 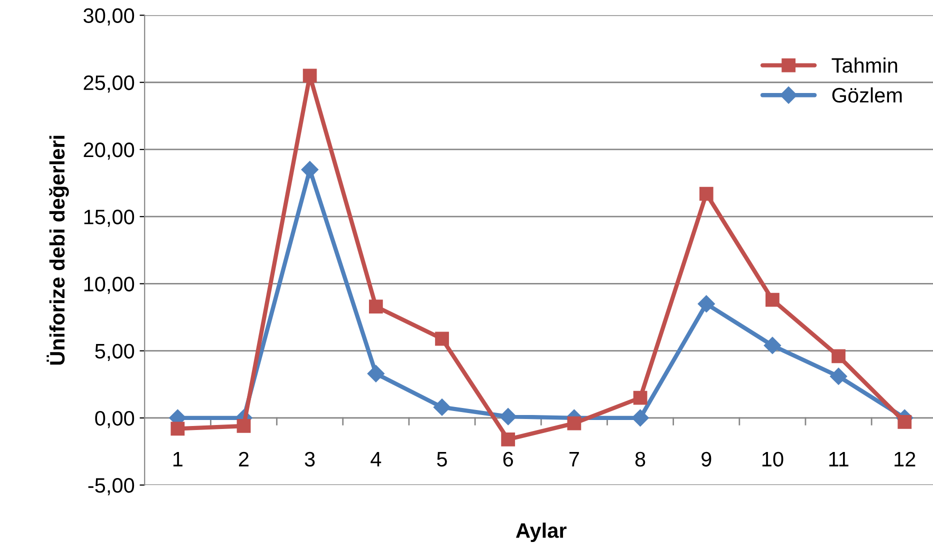 What do you see at coordinates (508, 459) in the screenshot?
I see `x-tick-label: 6` at bounding box center [508, 459].